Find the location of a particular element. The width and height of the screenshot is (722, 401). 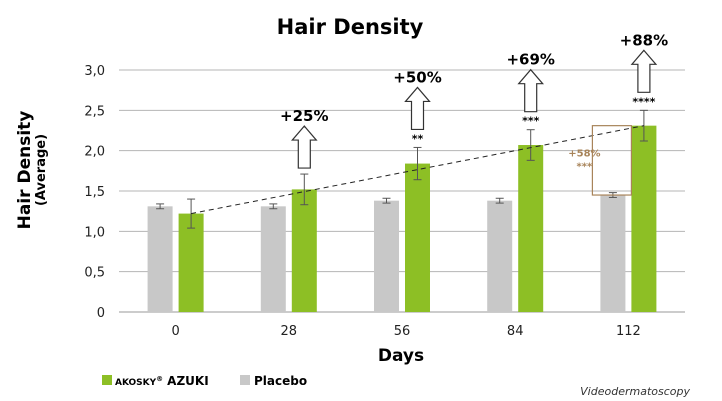

significance-stars: ** is located at coordinates (418, 138).